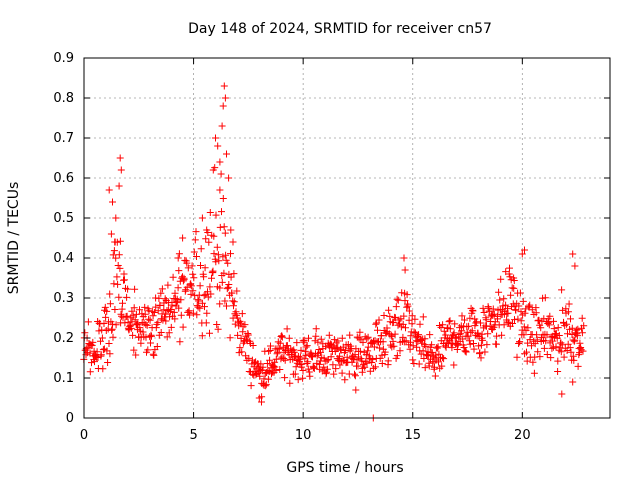 The image size is (640, 480). What do you see at coordinates (70, 418) in the screenshot?
I see `y-tick-label: 0` at bounding box center [70, 418].